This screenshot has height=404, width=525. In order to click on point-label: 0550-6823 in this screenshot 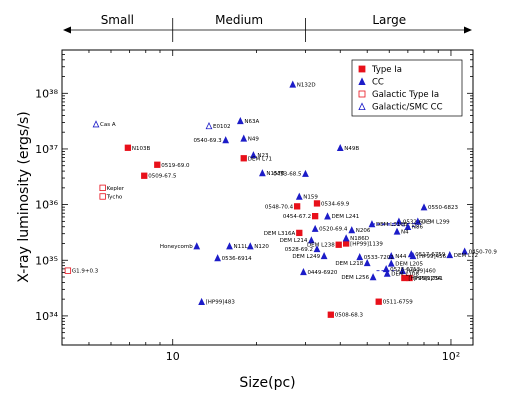, I will do `click(443, 208)`.